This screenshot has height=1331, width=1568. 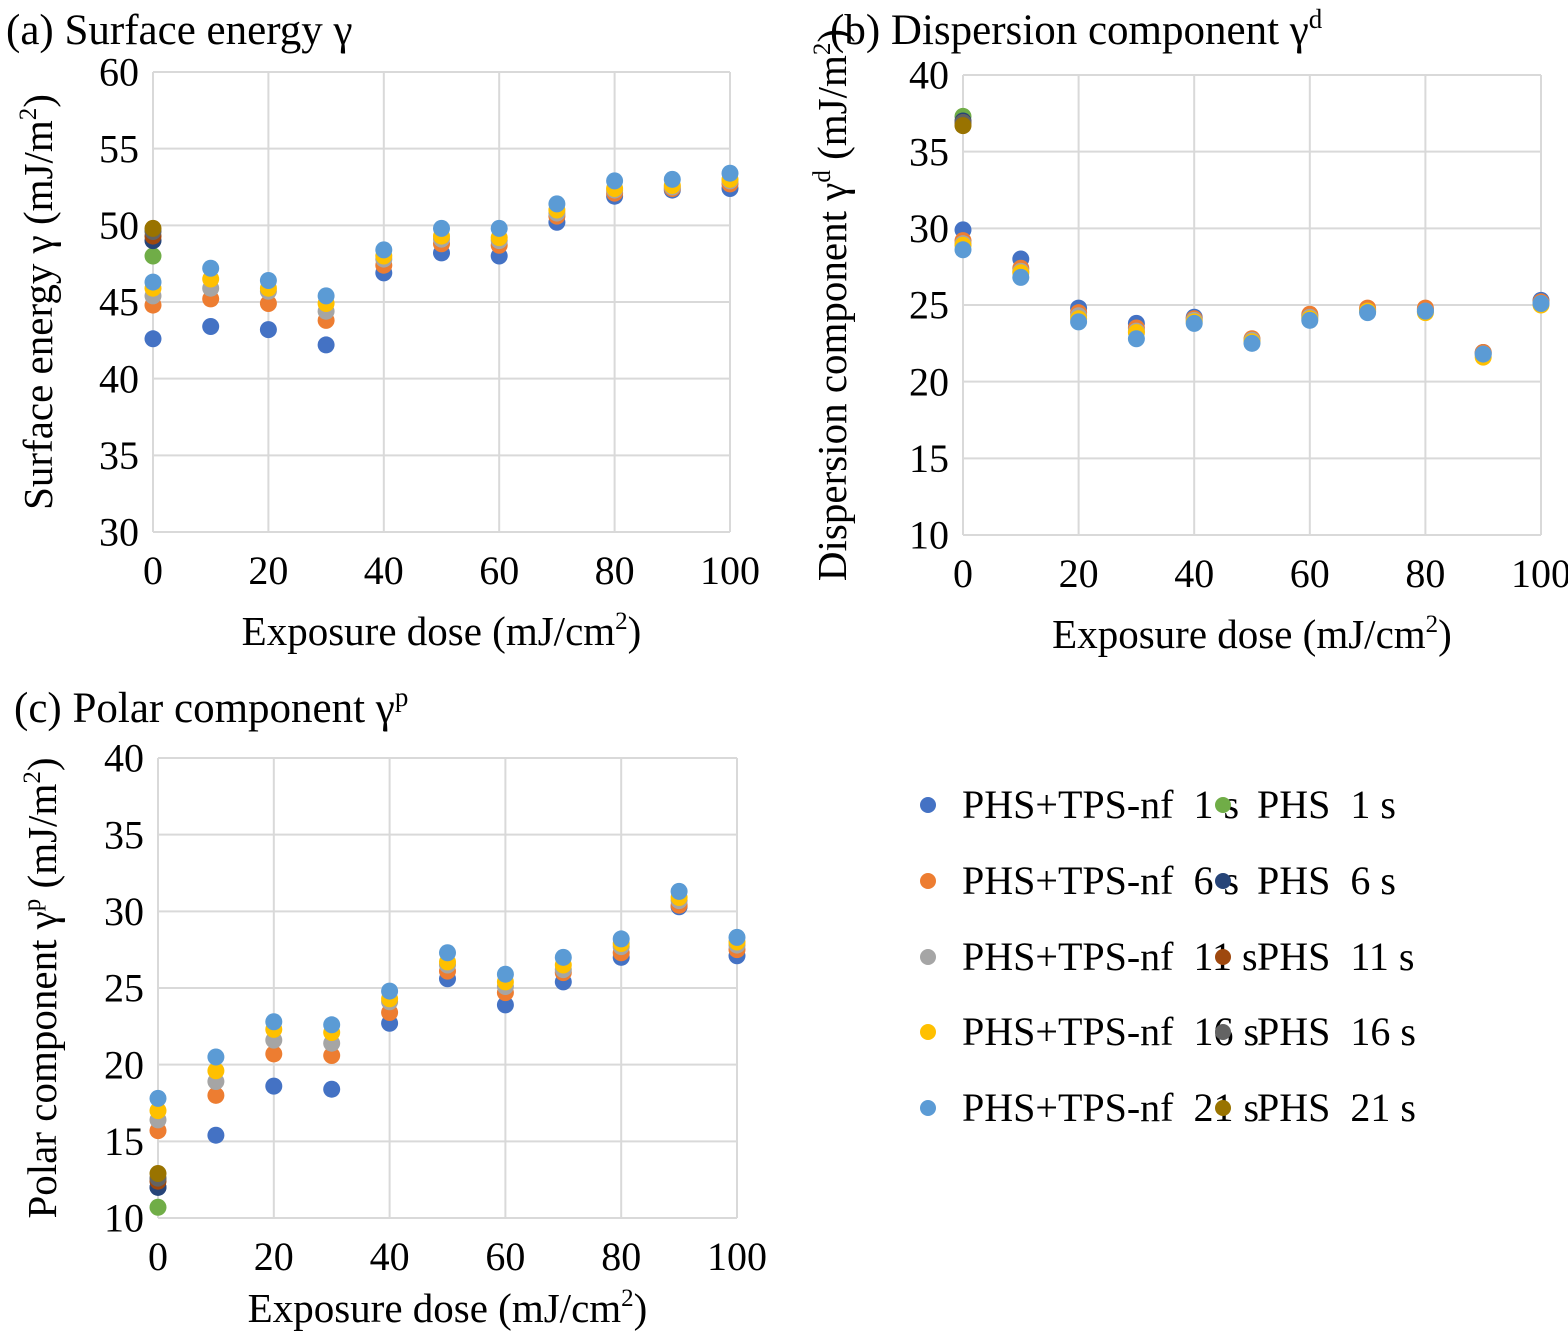 I want to click on y-tick-label: 25, so click(x=929, y=305).